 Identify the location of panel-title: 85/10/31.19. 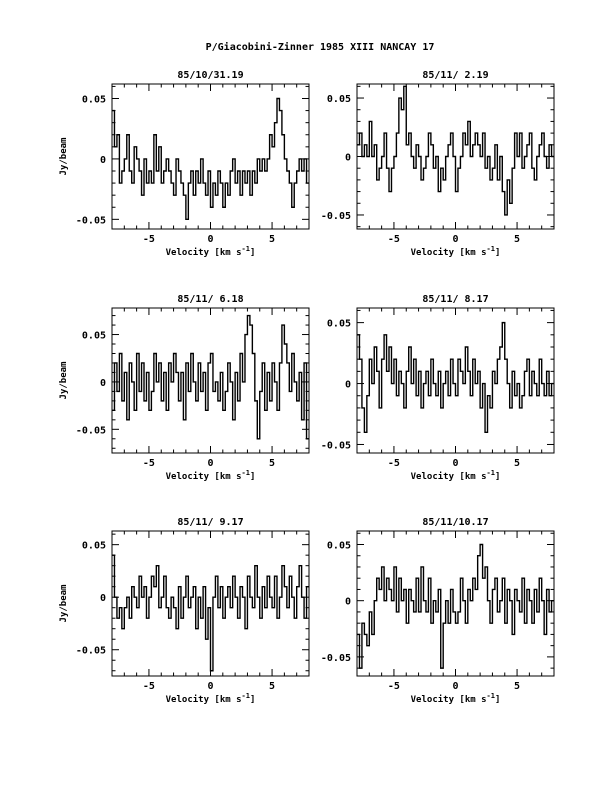
(210, 75).